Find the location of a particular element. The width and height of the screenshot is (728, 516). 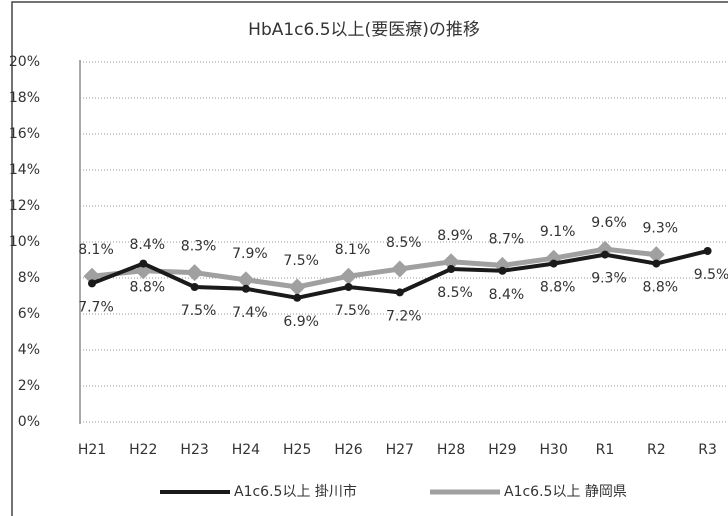

x-tick-label: H22 is located at coordinates (143, 450).